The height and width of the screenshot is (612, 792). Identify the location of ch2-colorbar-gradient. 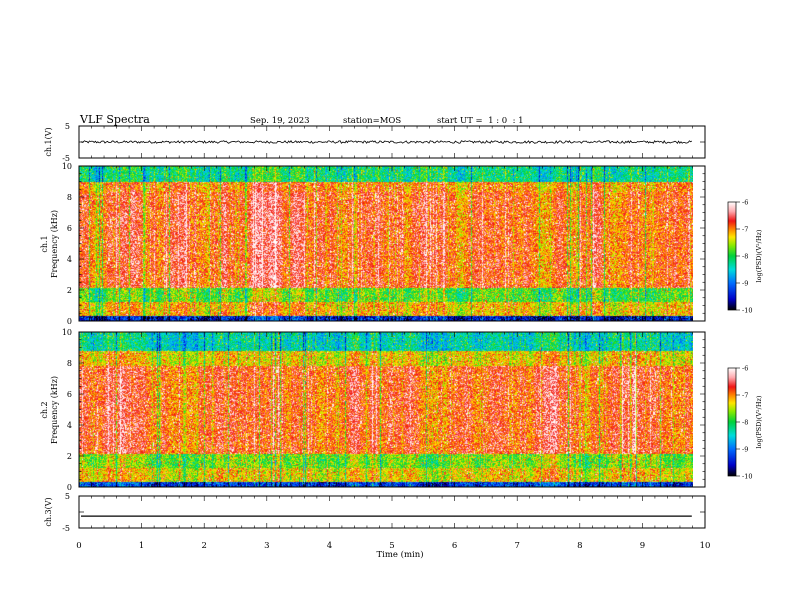
(732, 422).